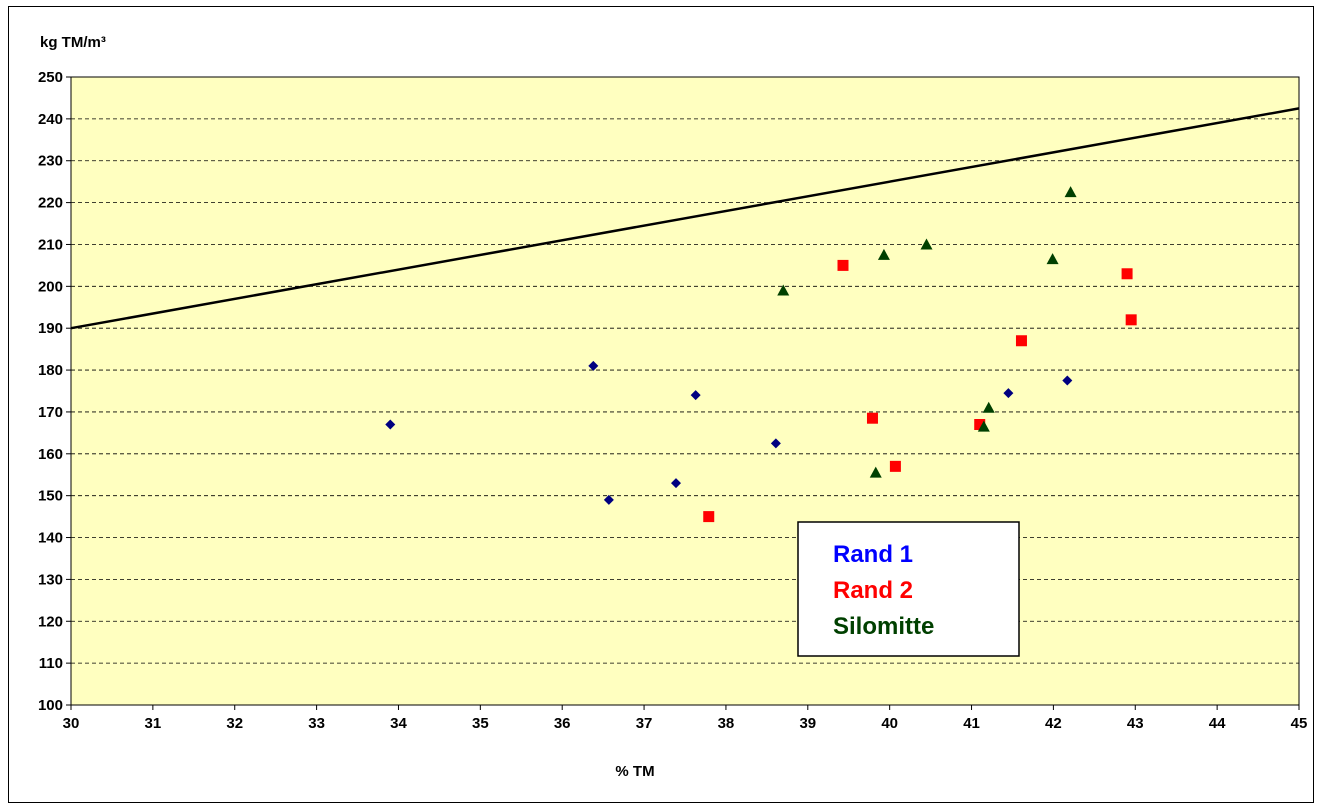 The height and width of the screenshot is (811, 1322). What do you see at coordinates (1135, 723) in the screenshot?
I see `x-tick-label: 43` at bounding box center [1135, 723].